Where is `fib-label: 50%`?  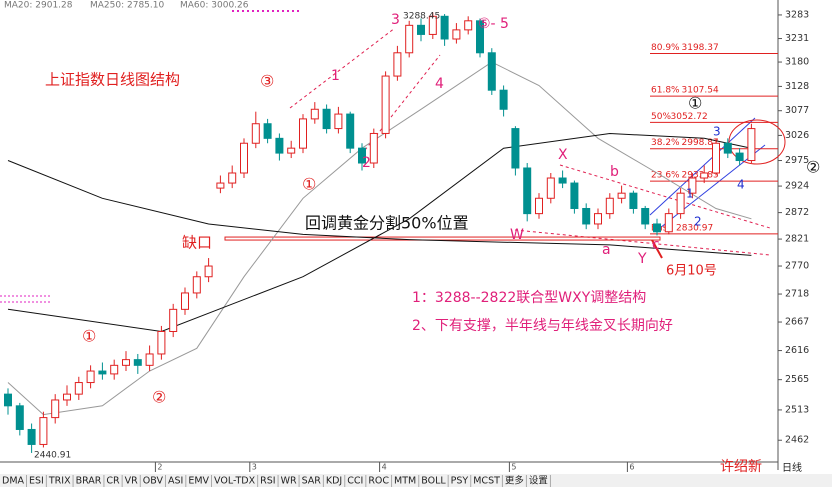 fib-label: 50% is located at coordinates (661, 117).